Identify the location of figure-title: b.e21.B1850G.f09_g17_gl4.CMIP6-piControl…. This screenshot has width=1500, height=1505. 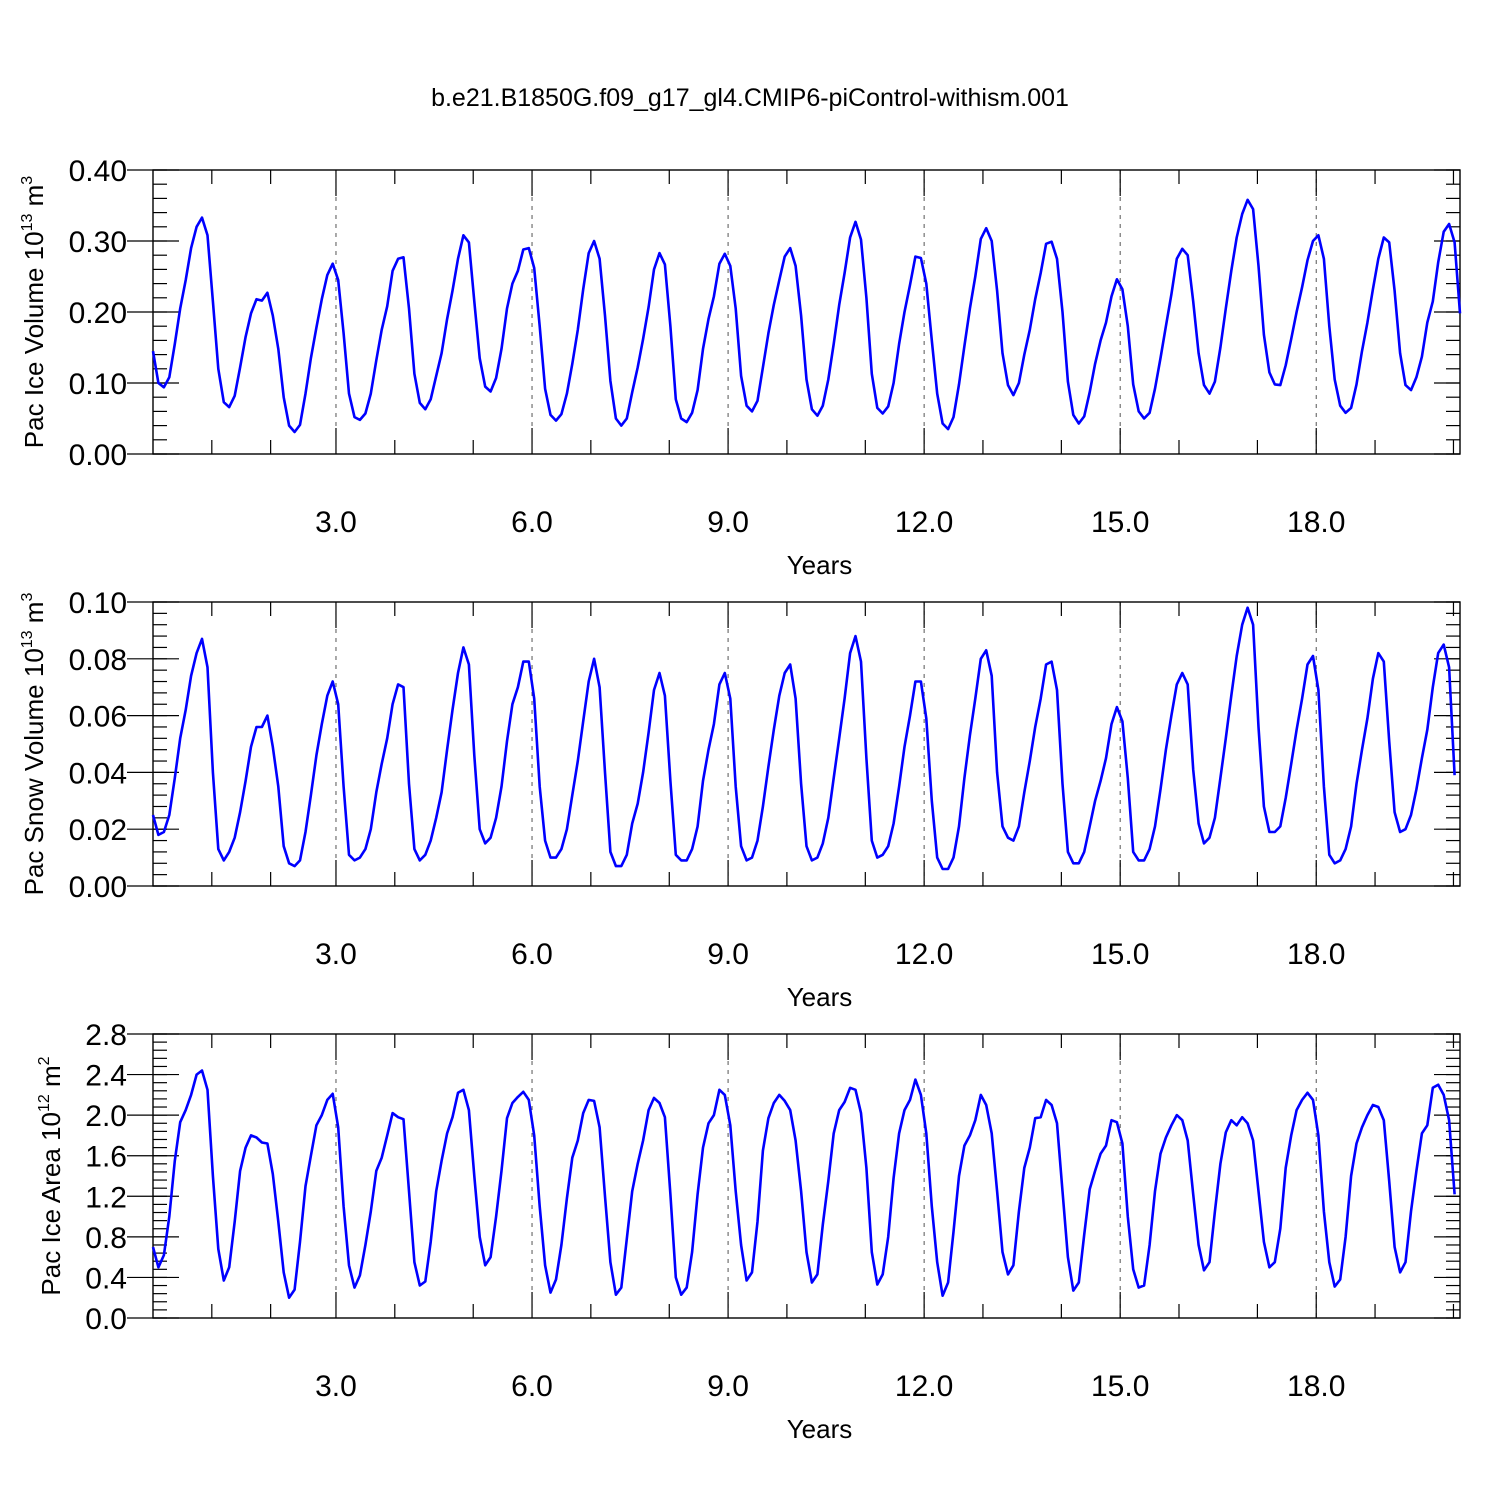
(750, 98).